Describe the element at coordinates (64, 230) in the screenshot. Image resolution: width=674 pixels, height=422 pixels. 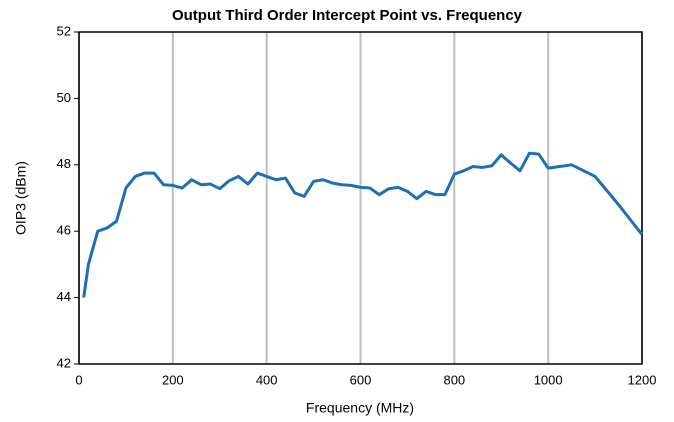
I see `y-tick-label: 46` at that location.